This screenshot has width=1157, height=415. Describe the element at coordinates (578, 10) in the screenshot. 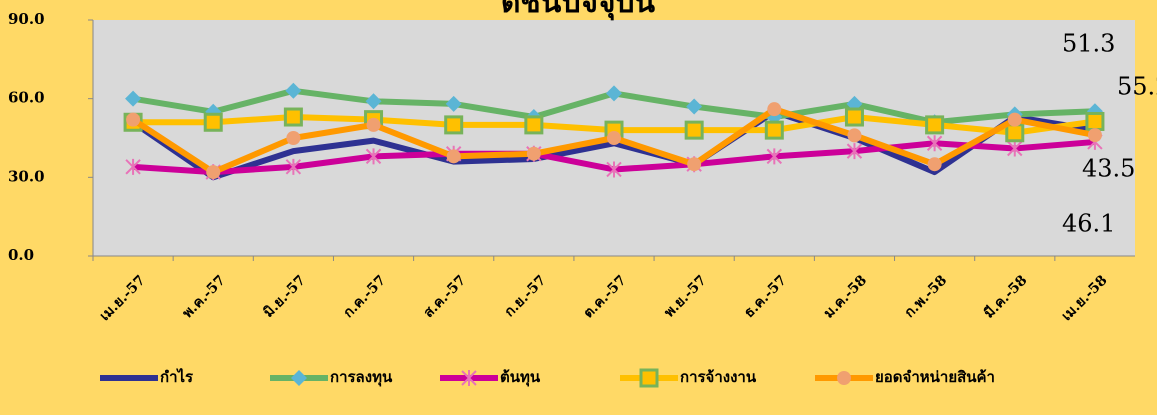

I see `chart-title: ดัชนีปัจจุบัน` at that location.